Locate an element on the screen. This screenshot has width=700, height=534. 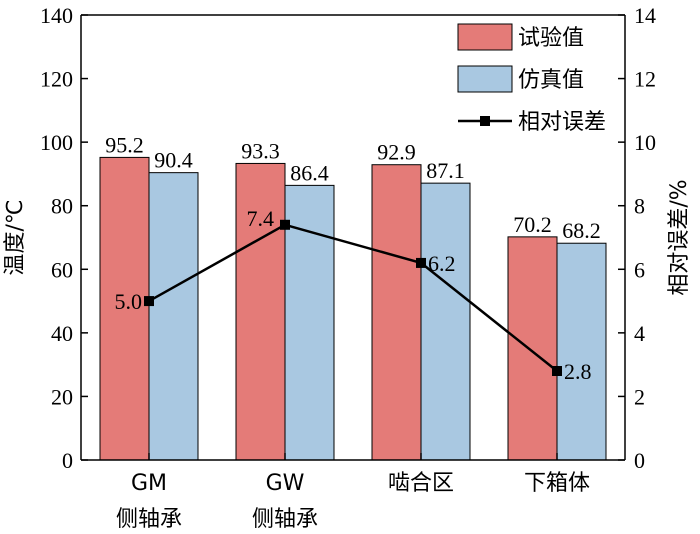
y-left-tick-label: 80 is located at coordinates (62, 206).